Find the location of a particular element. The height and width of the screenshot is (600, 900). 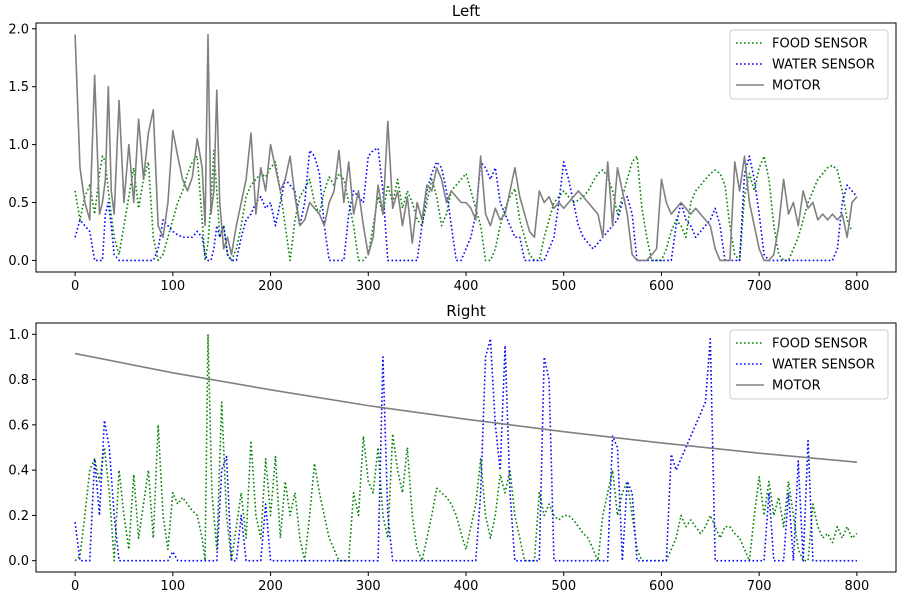

left-x-tick-label: 300 is located at coordinates (368, 286).